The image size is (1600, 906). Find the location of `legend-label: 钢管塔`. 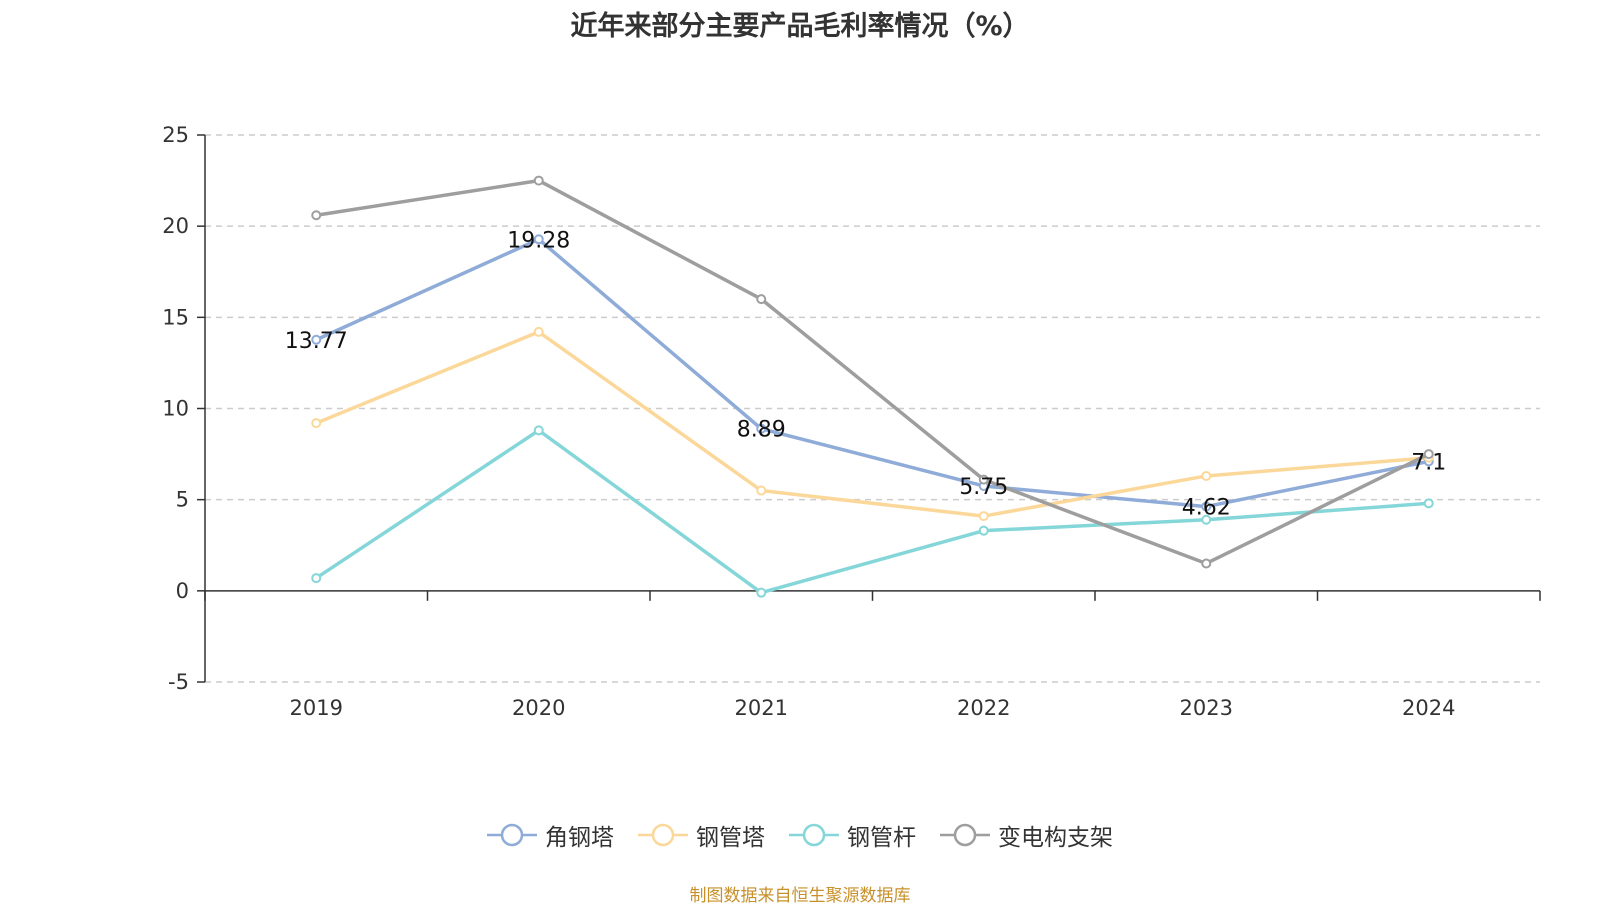

legend-label: 钢管塔 is located at coordinates (730, 838).